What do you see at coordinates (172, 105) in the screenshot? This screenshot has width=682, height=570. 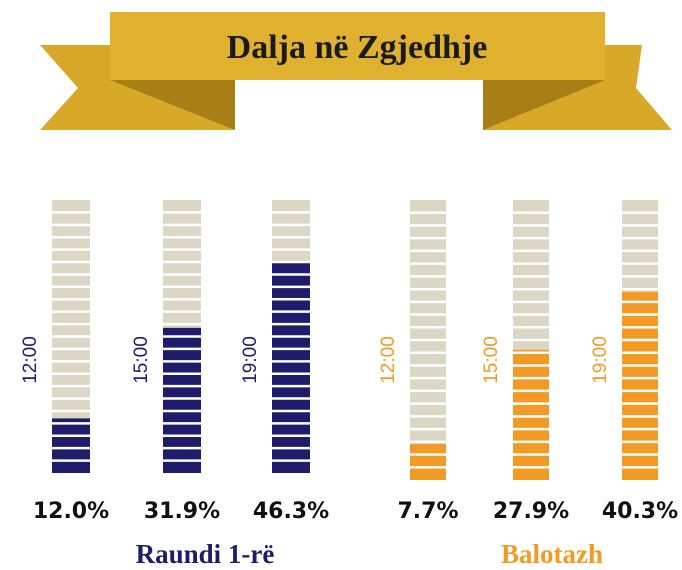 I see `ribbon-left-fold` at bounding box center [172, 105].